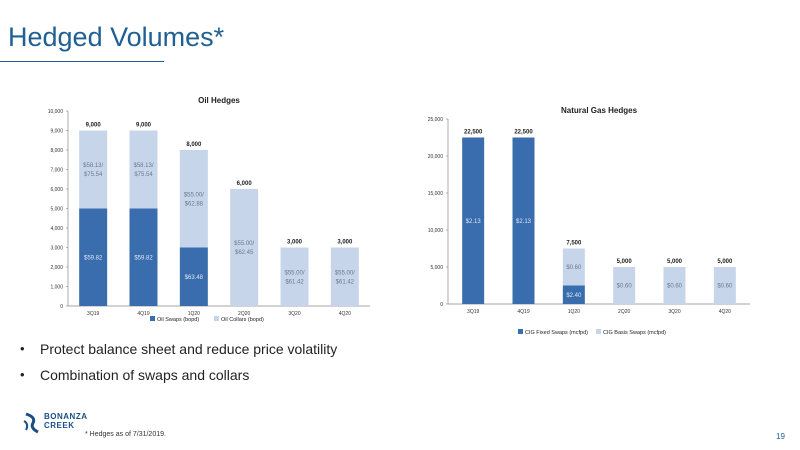  What do you see at coordinates (125, 434) in the screenshot?
I see `footnote: * Hedges as of 7/31/2019.` at bounding box center [125, 434].